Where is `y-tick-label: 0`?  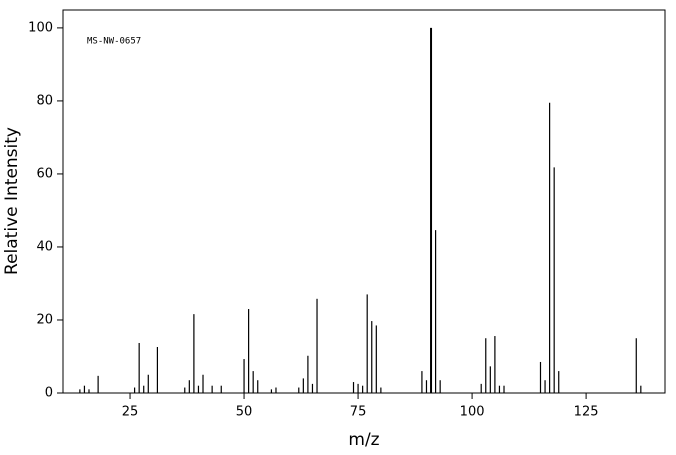
y-tick-label: 0 is located at coordinates (49, 393).